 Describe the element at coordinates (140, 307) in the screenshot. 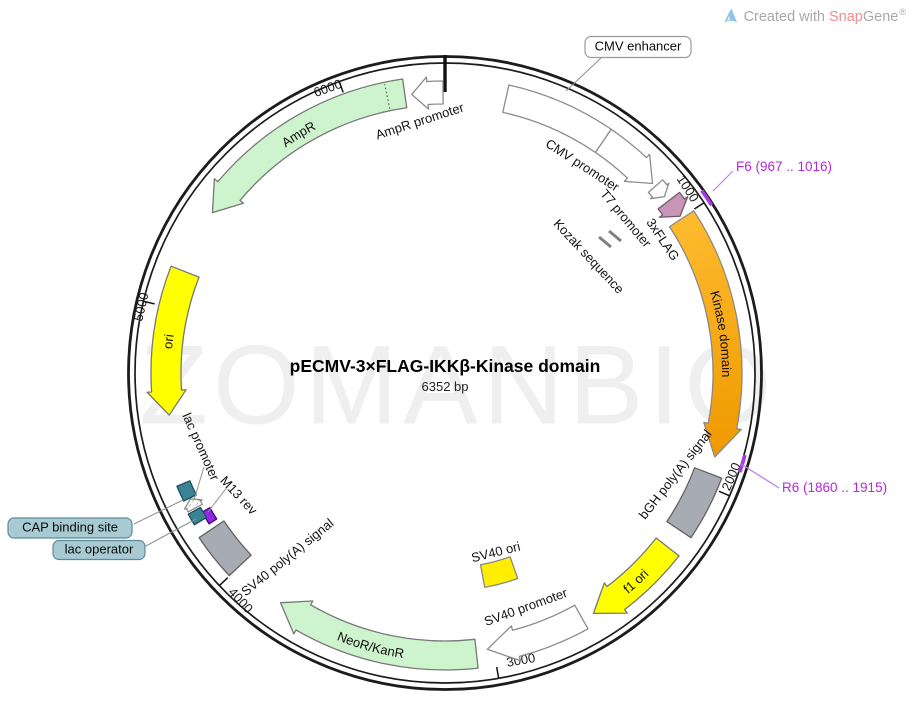

I see `tick-label-5000: 5000` at that location.